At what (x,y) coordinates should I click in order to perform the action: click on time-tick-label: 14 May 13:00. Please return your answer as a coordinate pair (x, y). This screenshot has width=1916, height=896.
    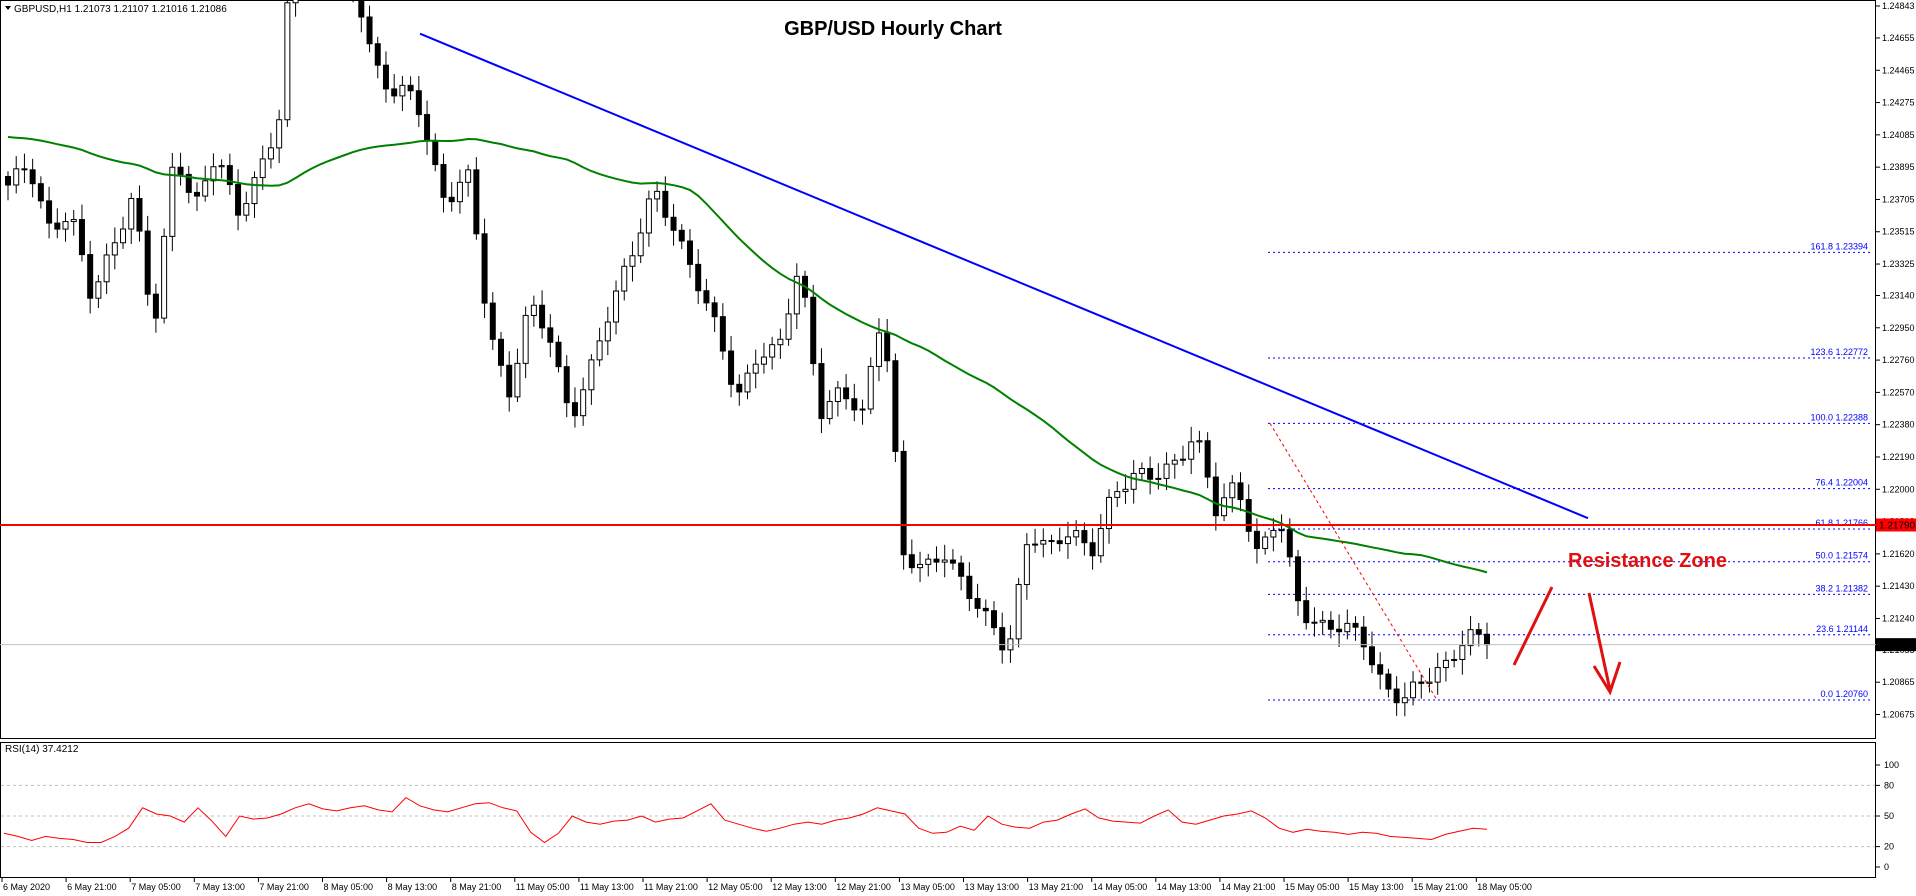
    Looking at the image, I should click on (1184, 887).